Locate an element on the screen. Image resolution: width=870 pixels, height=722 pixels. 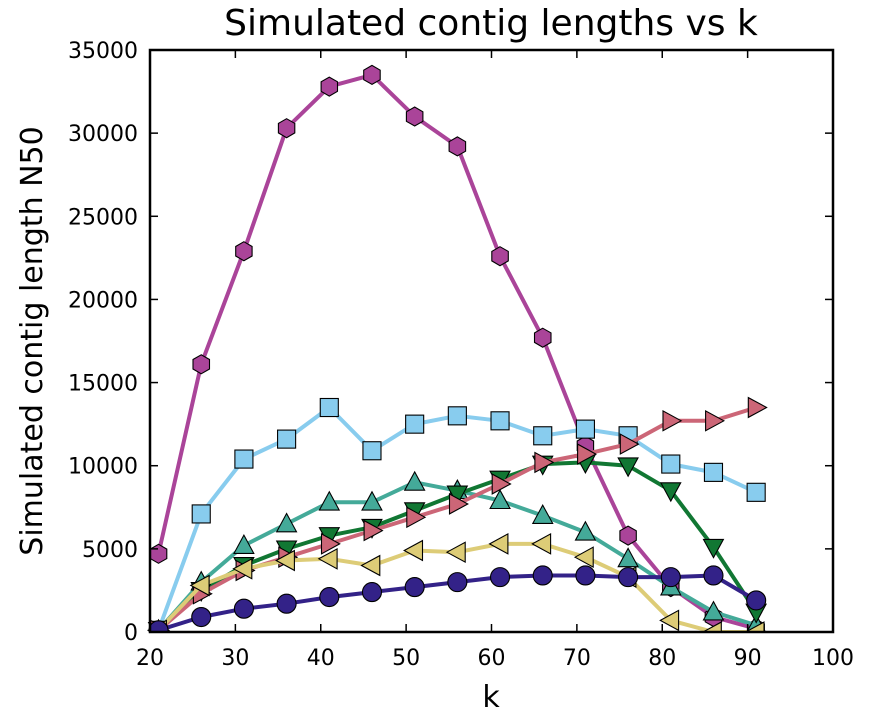
y-axis-label: Simulated contig length N50 is located at coordinates (32, 340).